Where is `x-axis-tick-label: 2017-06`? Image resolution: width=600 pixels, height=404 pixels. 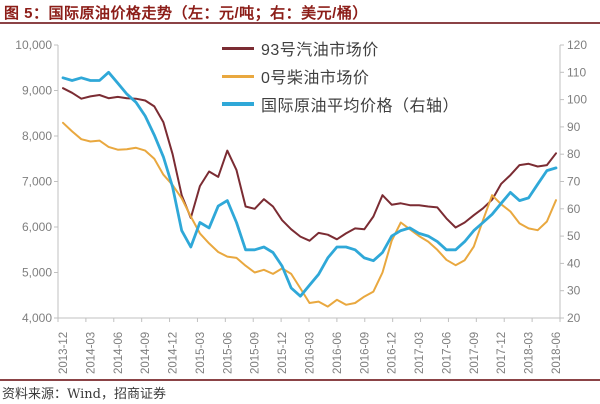
x-axis-tick-label: 2017-06 is located at coordinates (447, 353).